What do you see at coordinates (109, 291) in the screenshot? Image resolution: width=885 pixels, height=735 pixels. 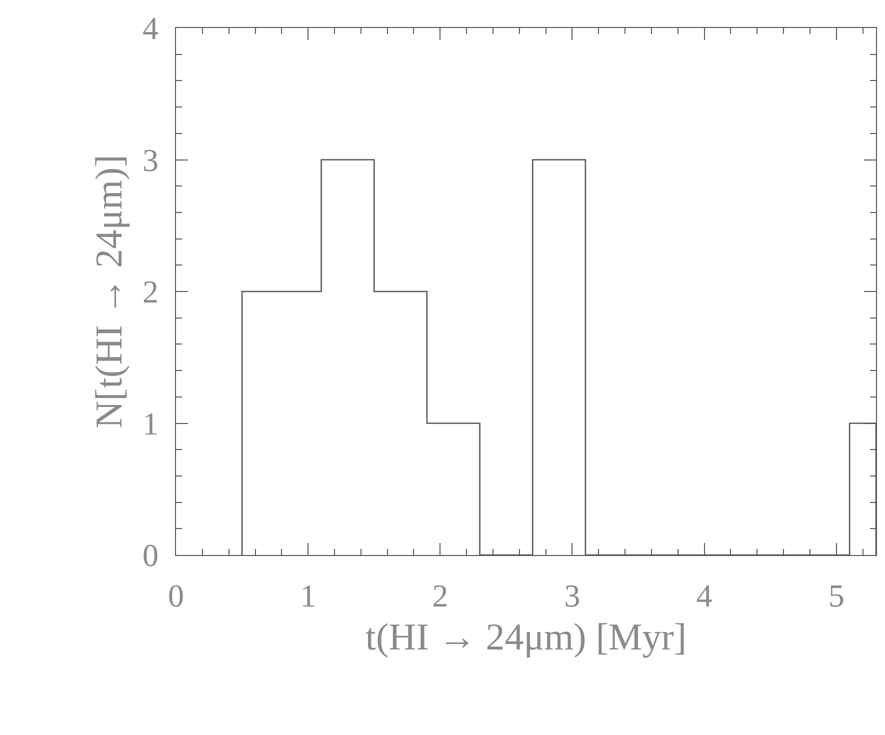 I see `y-axis-title: N[t(HI → 24μm)]` at bounding box center [109, 291].